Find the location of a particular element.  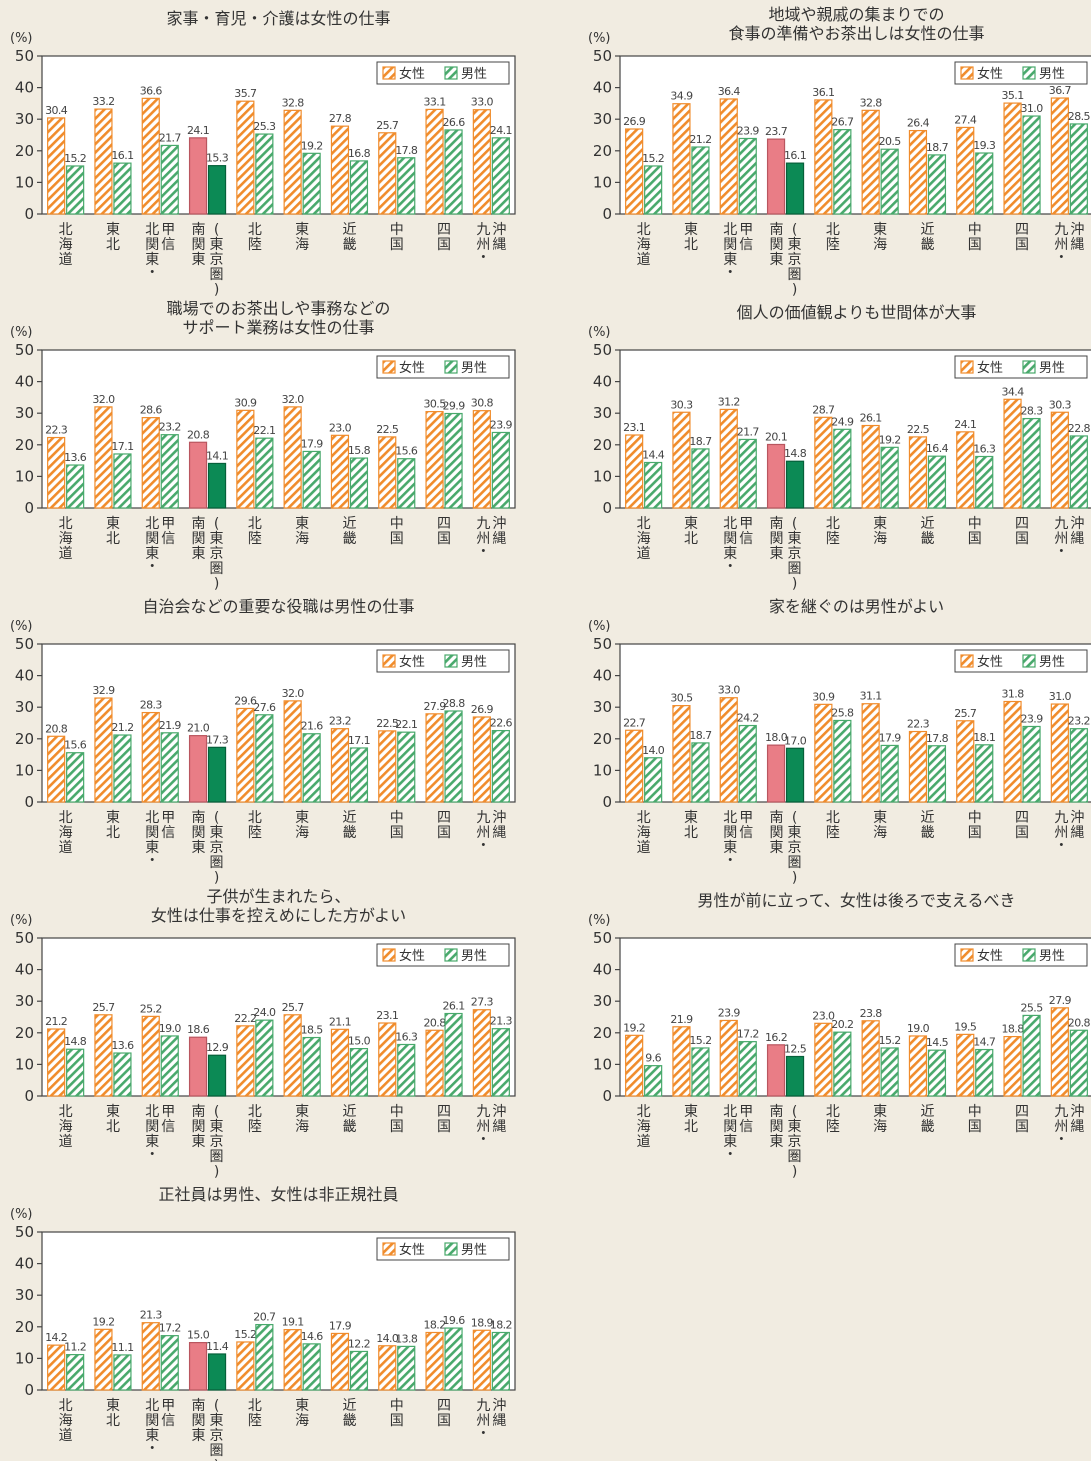

svg-text: 州 is located at coordinates (483, 1421).